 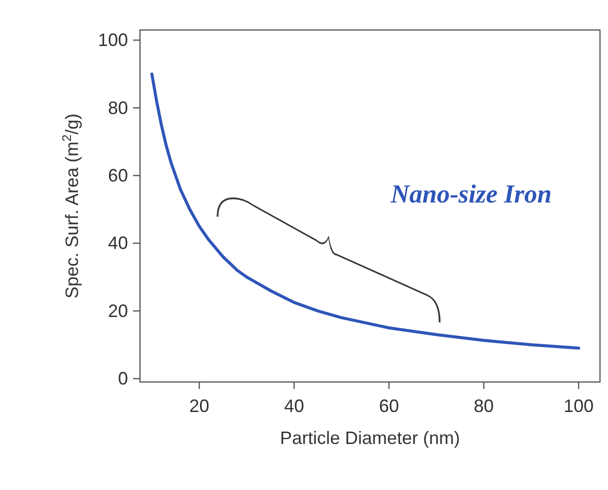 I want to click on y-tick-label: 60, so click(x=118, y=176).